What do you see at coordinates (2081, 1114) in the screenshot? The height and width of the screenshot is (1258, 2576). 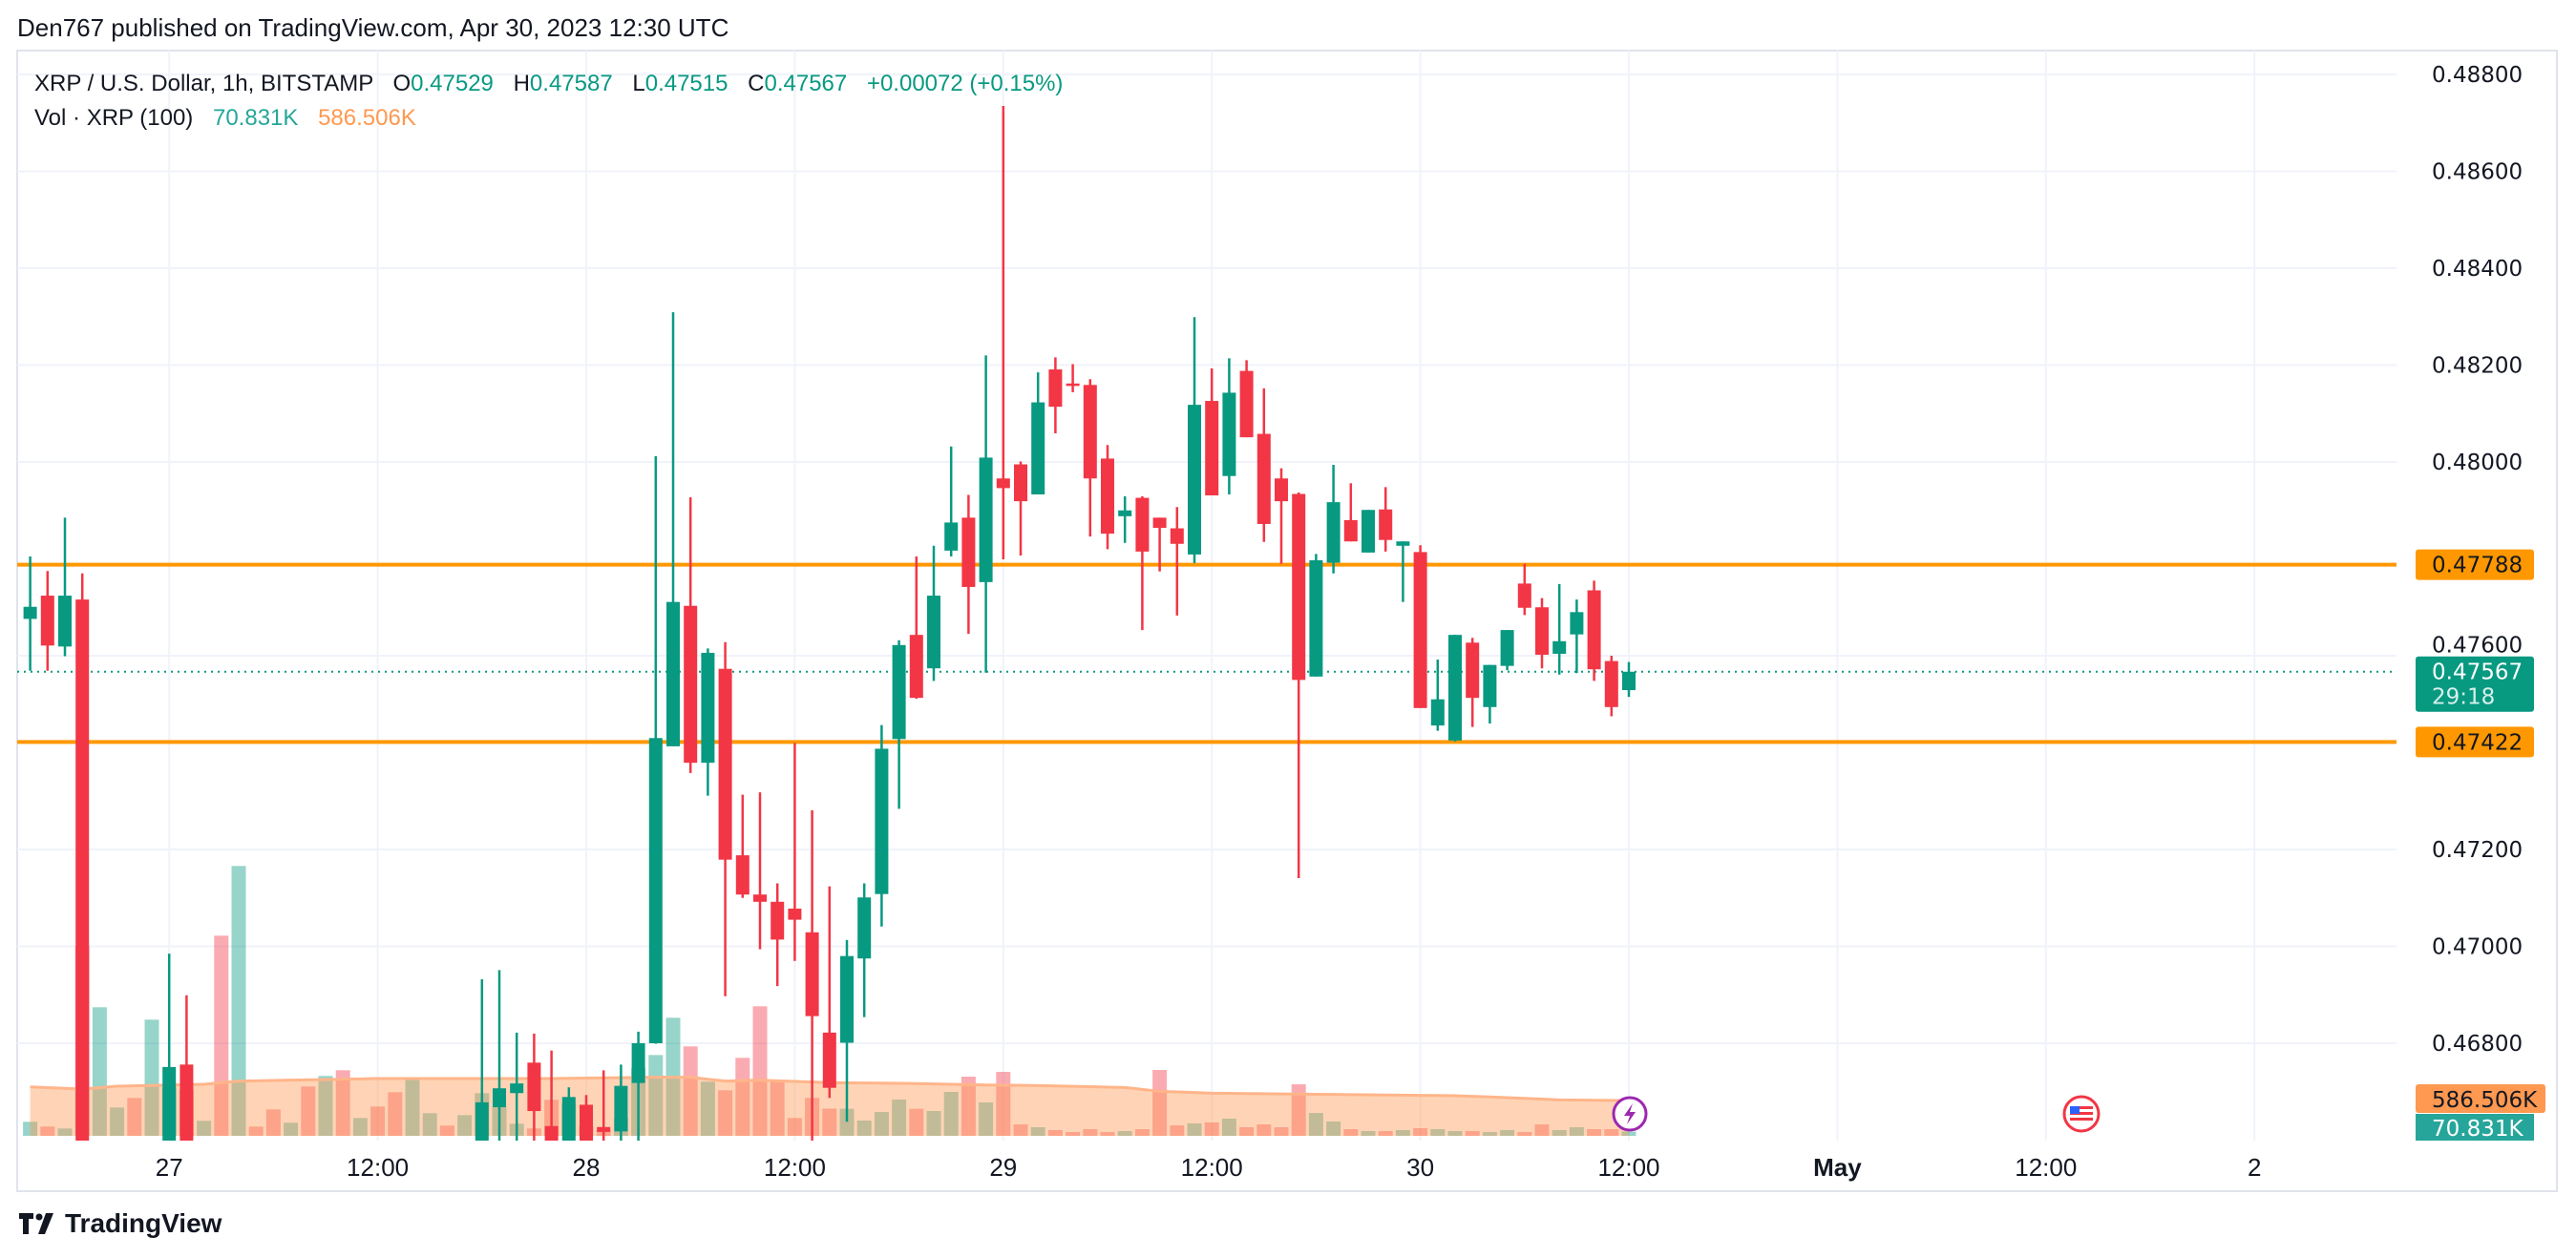 I see `us-flag-icon` at bounding box center [2081, 1114].